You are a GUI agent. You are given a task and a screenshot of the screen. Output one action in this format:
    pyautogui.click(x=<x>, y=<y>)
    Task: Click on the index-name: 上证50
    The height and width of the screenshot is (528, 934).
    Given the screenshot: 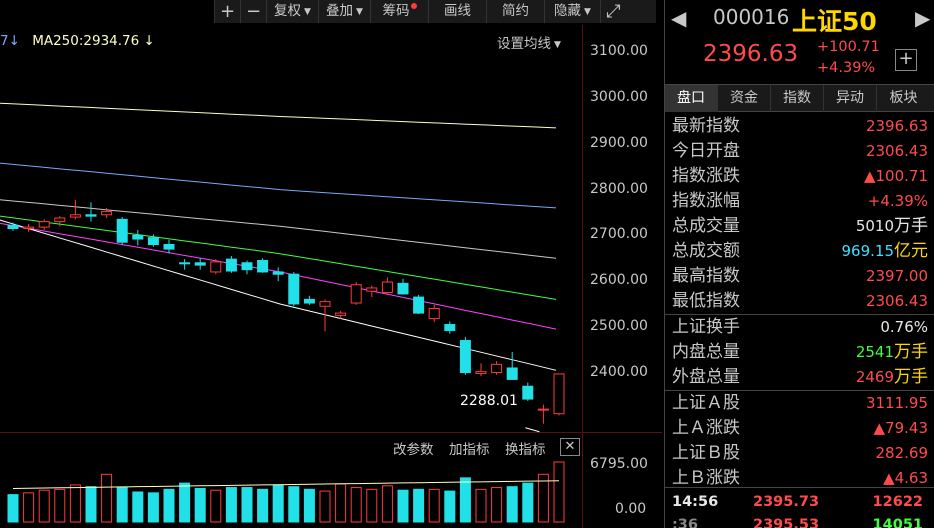 What is the action you would take?
    pyautogui.click(x=834, y=21)
    